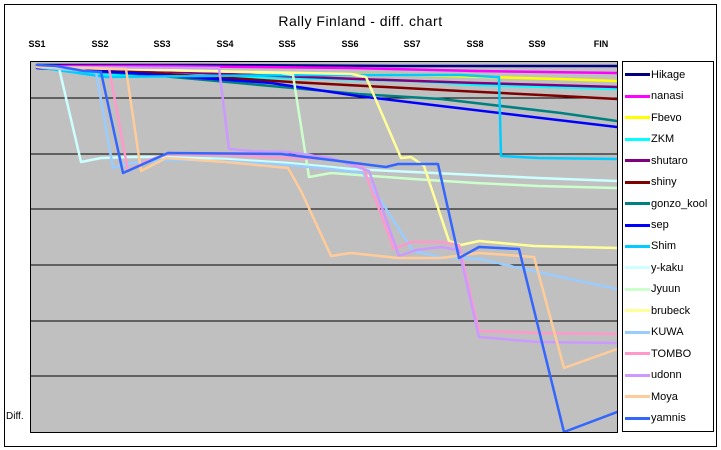 Image resolution: width=721 pixels, height=450 pixels. I want to click on legend-item-Jyuun: Jyuun, so click(668, 289).